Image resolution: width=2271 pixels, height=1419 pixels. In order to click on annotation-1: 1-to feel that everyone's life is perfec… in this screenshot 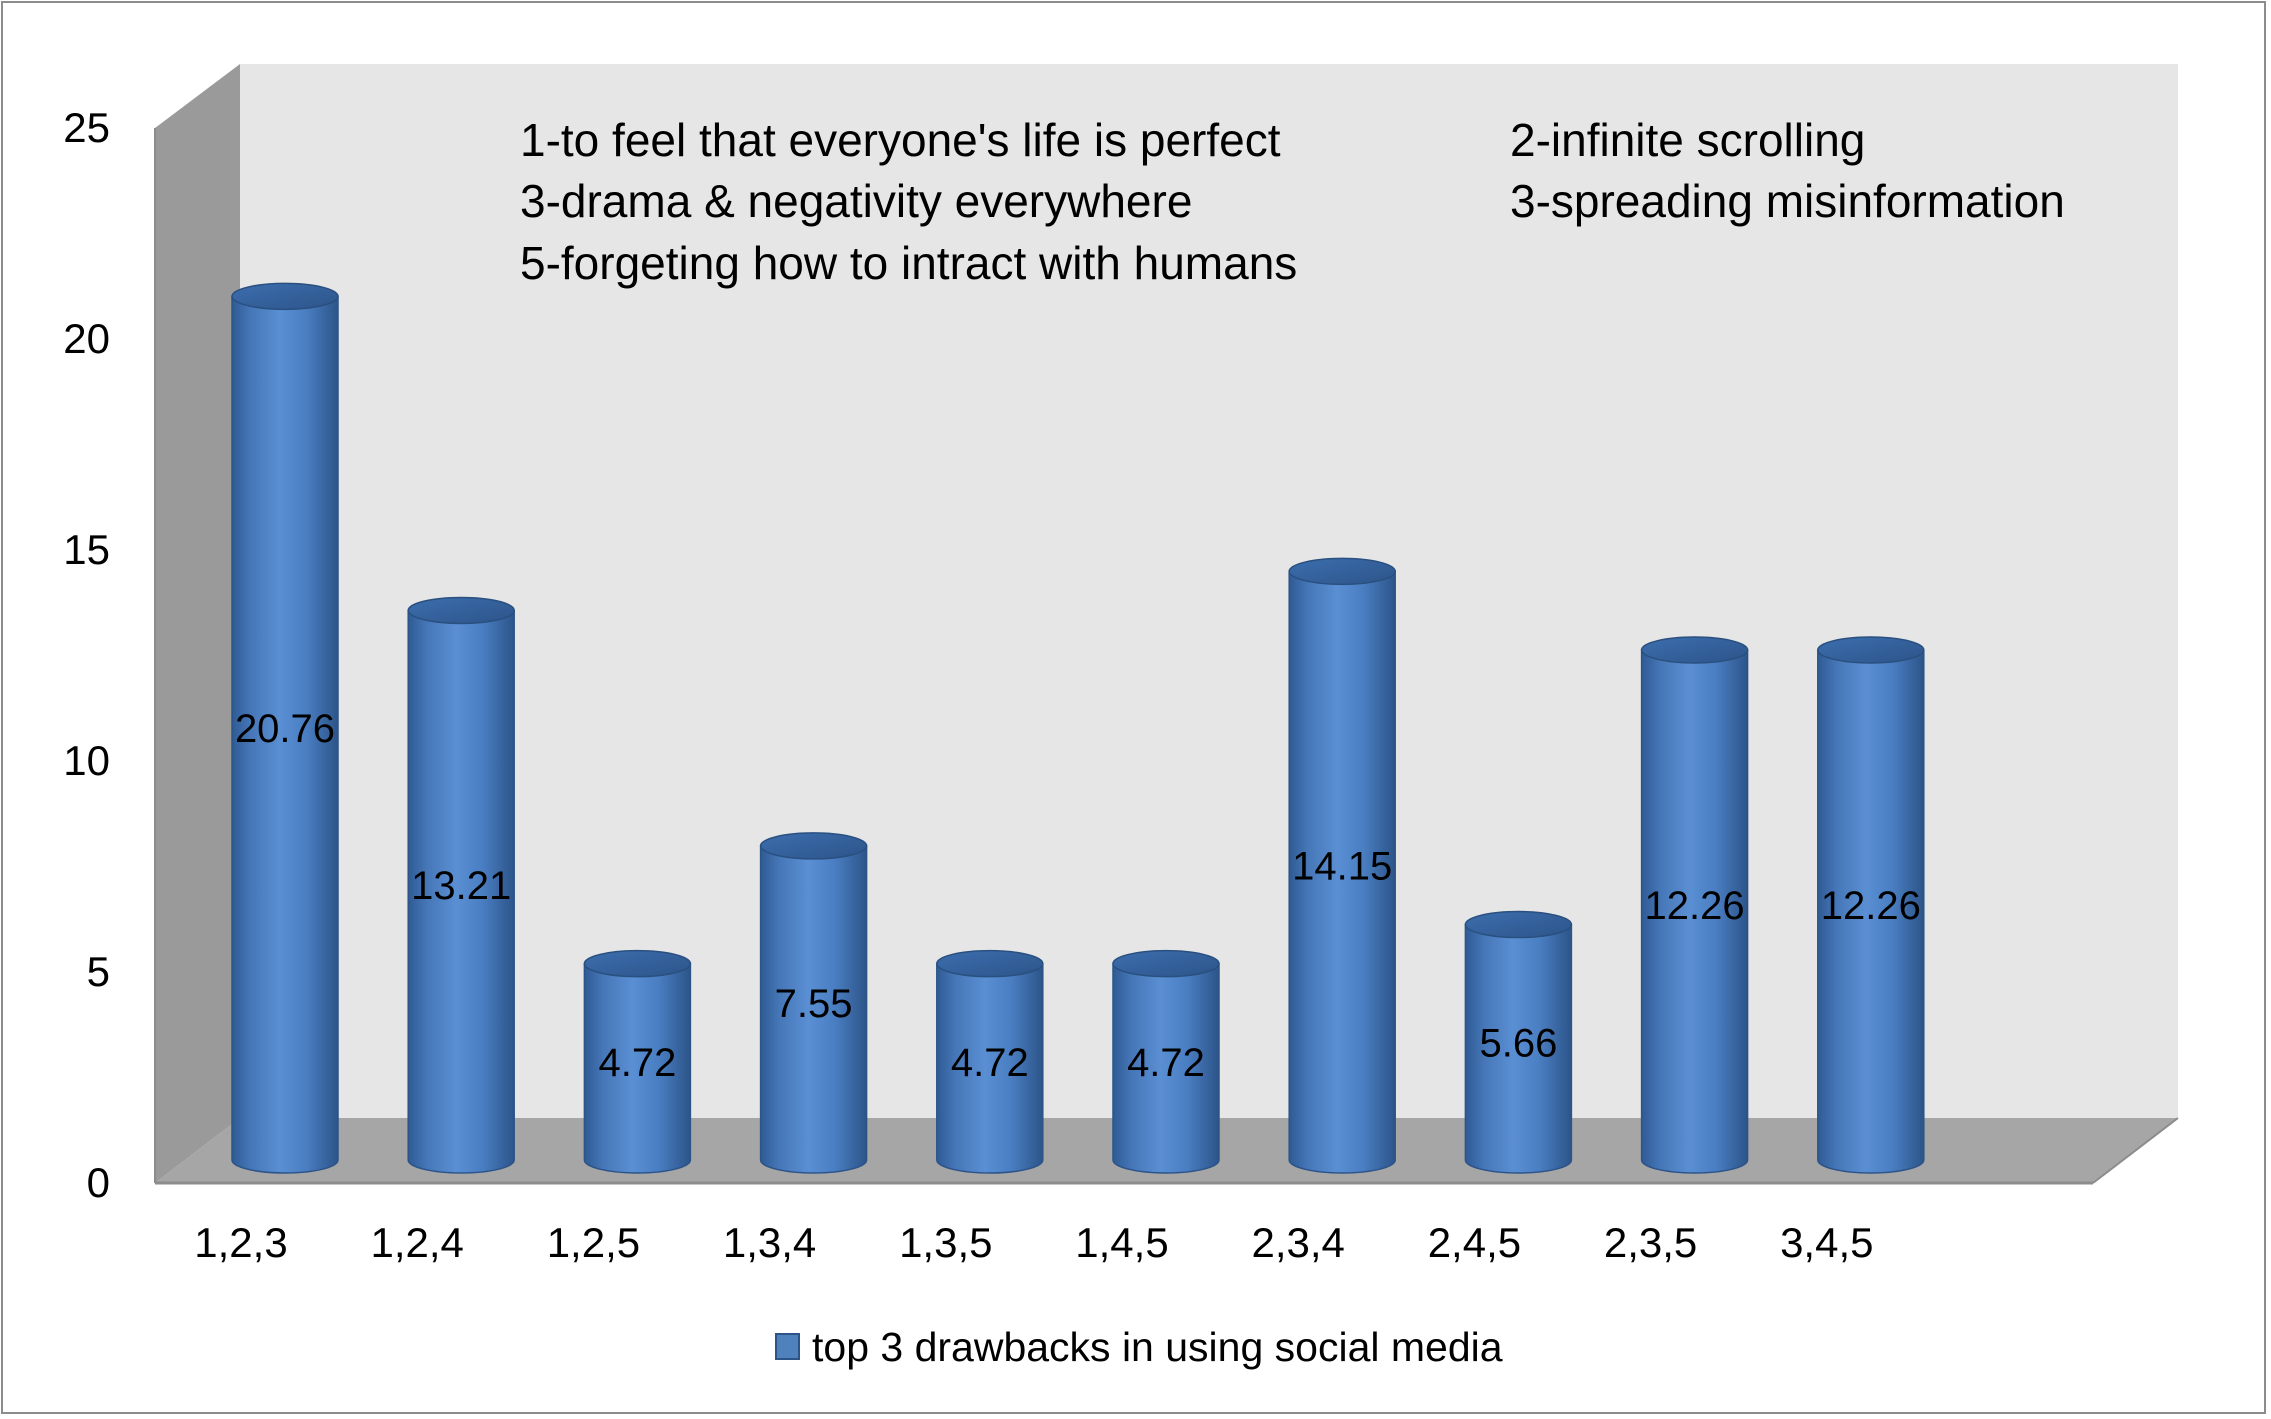, I will do `click(900, 140)`.